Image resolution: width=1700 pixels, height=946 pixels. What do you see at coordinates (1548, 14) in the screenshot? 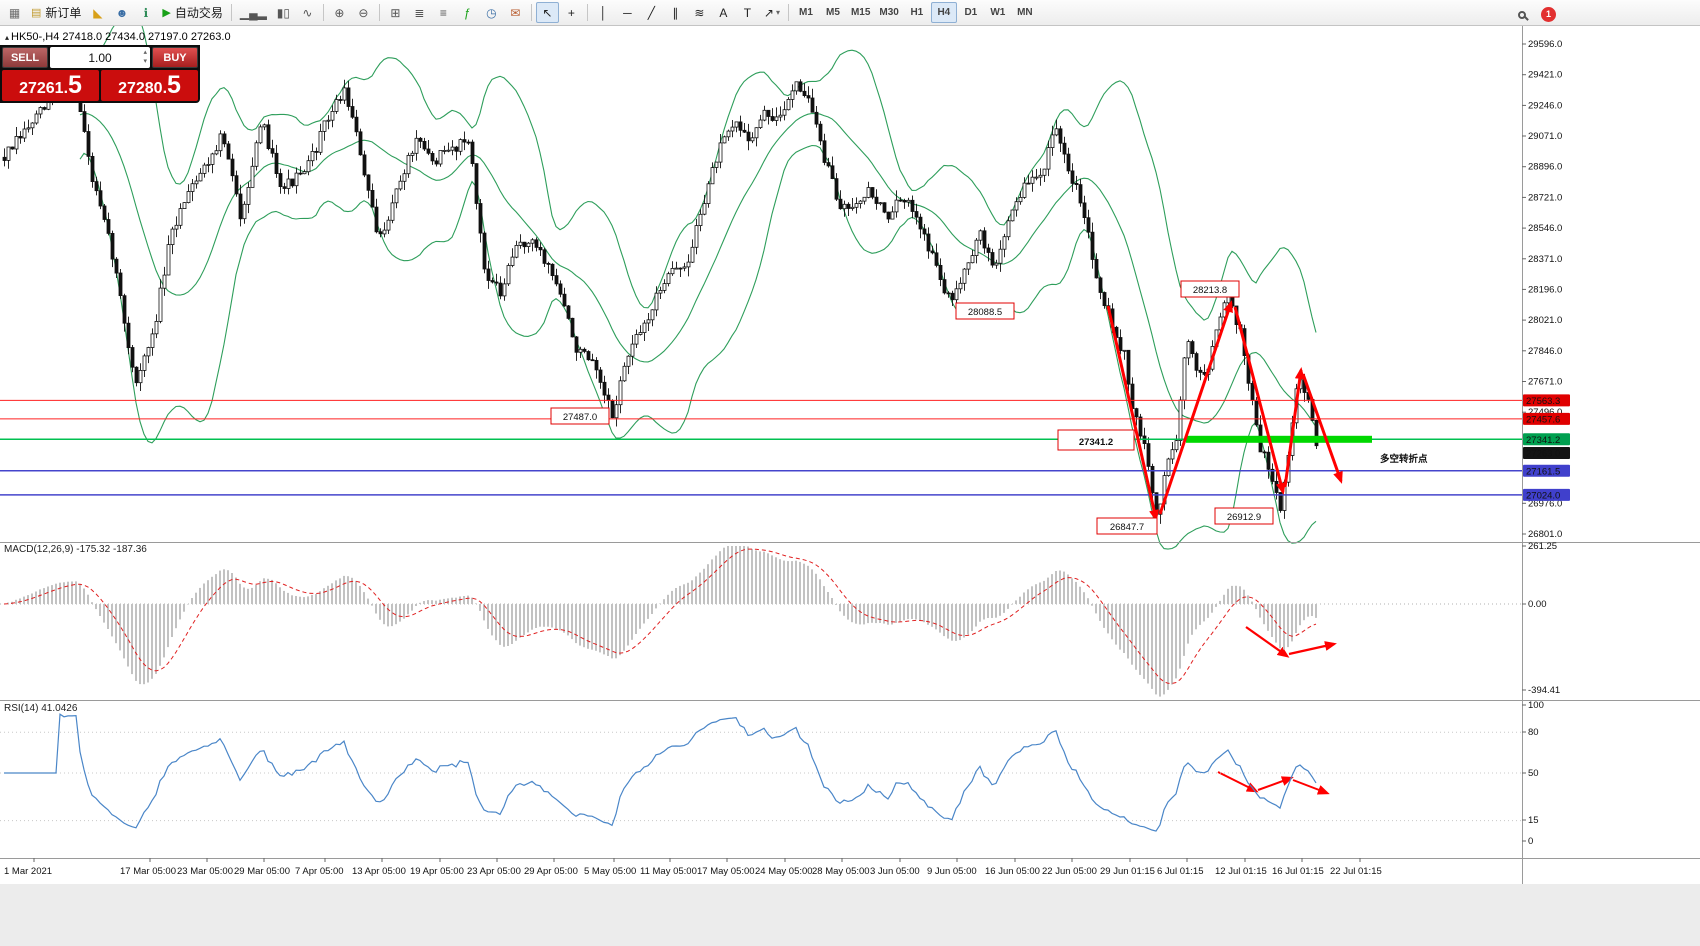
I see `notification-badge: 1` at bounding box center [1548, 14].